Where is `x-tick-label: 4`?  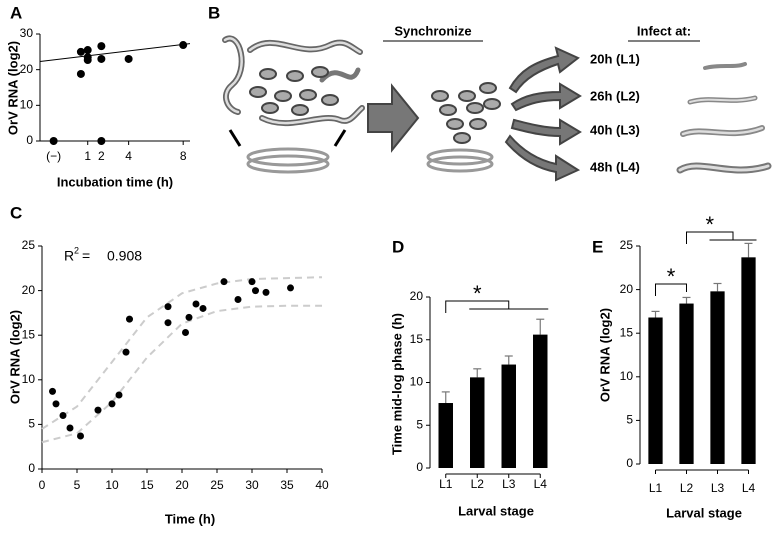 x-tick-label: 4 is located at coordinates (128, 156).